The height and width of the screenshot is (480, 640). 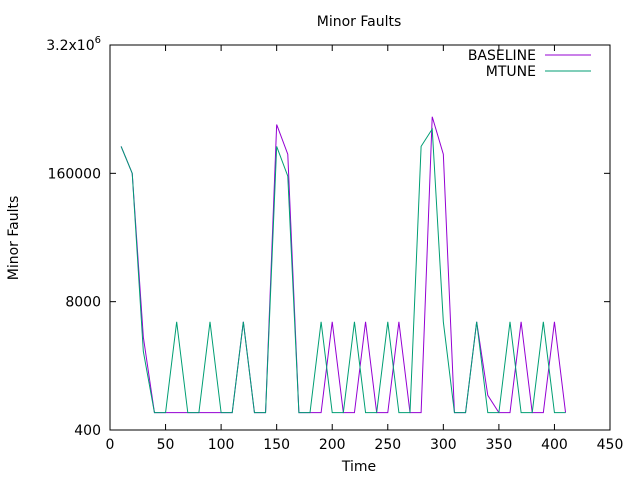 I want to click on x-tick-label: 150, so click(x=276, y=445).